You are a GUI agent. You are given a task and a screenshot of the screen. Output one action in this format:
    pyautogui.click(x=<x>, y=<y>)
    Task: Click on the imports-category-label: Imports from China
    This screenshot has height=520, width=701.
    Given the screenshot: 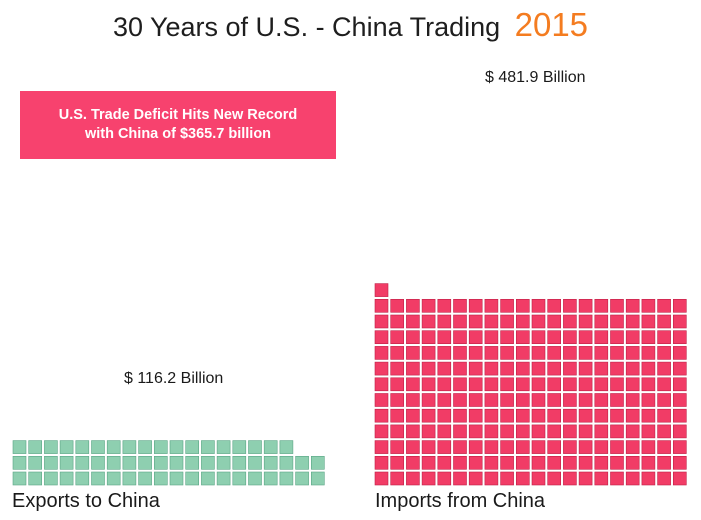 What is the action you would take?
    pyautogui.click(x=460, y=501)
    